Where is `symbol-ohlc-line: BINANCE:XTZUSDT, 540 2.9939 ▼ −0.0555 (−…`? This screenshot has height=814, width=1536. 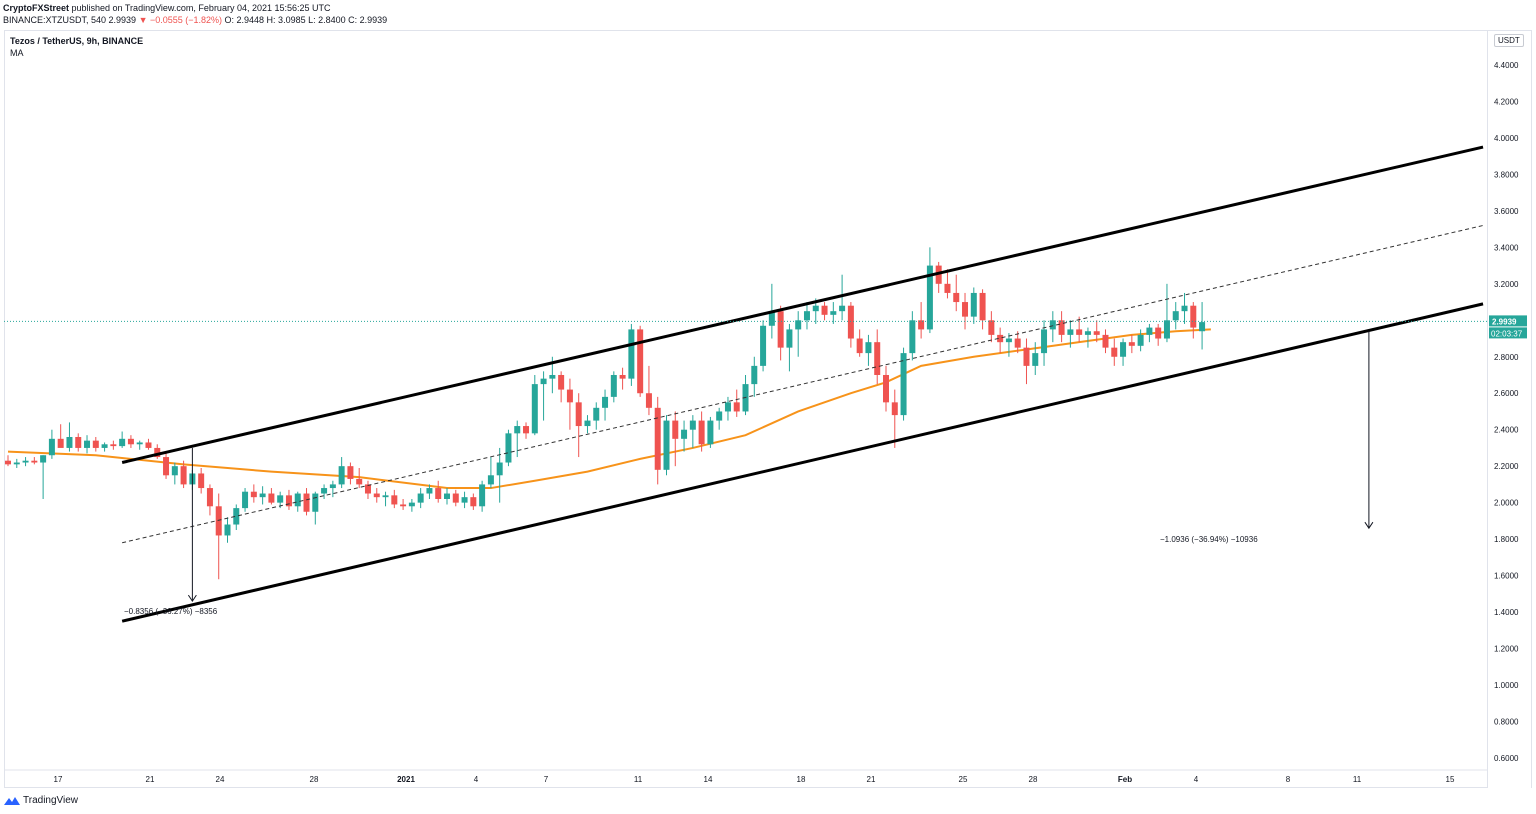 symbol-ohlc-line: BINANCE:XTZUSDT, 540 2.9939 ▼ −0.0555 (−… is located at coordinates (195, 20).